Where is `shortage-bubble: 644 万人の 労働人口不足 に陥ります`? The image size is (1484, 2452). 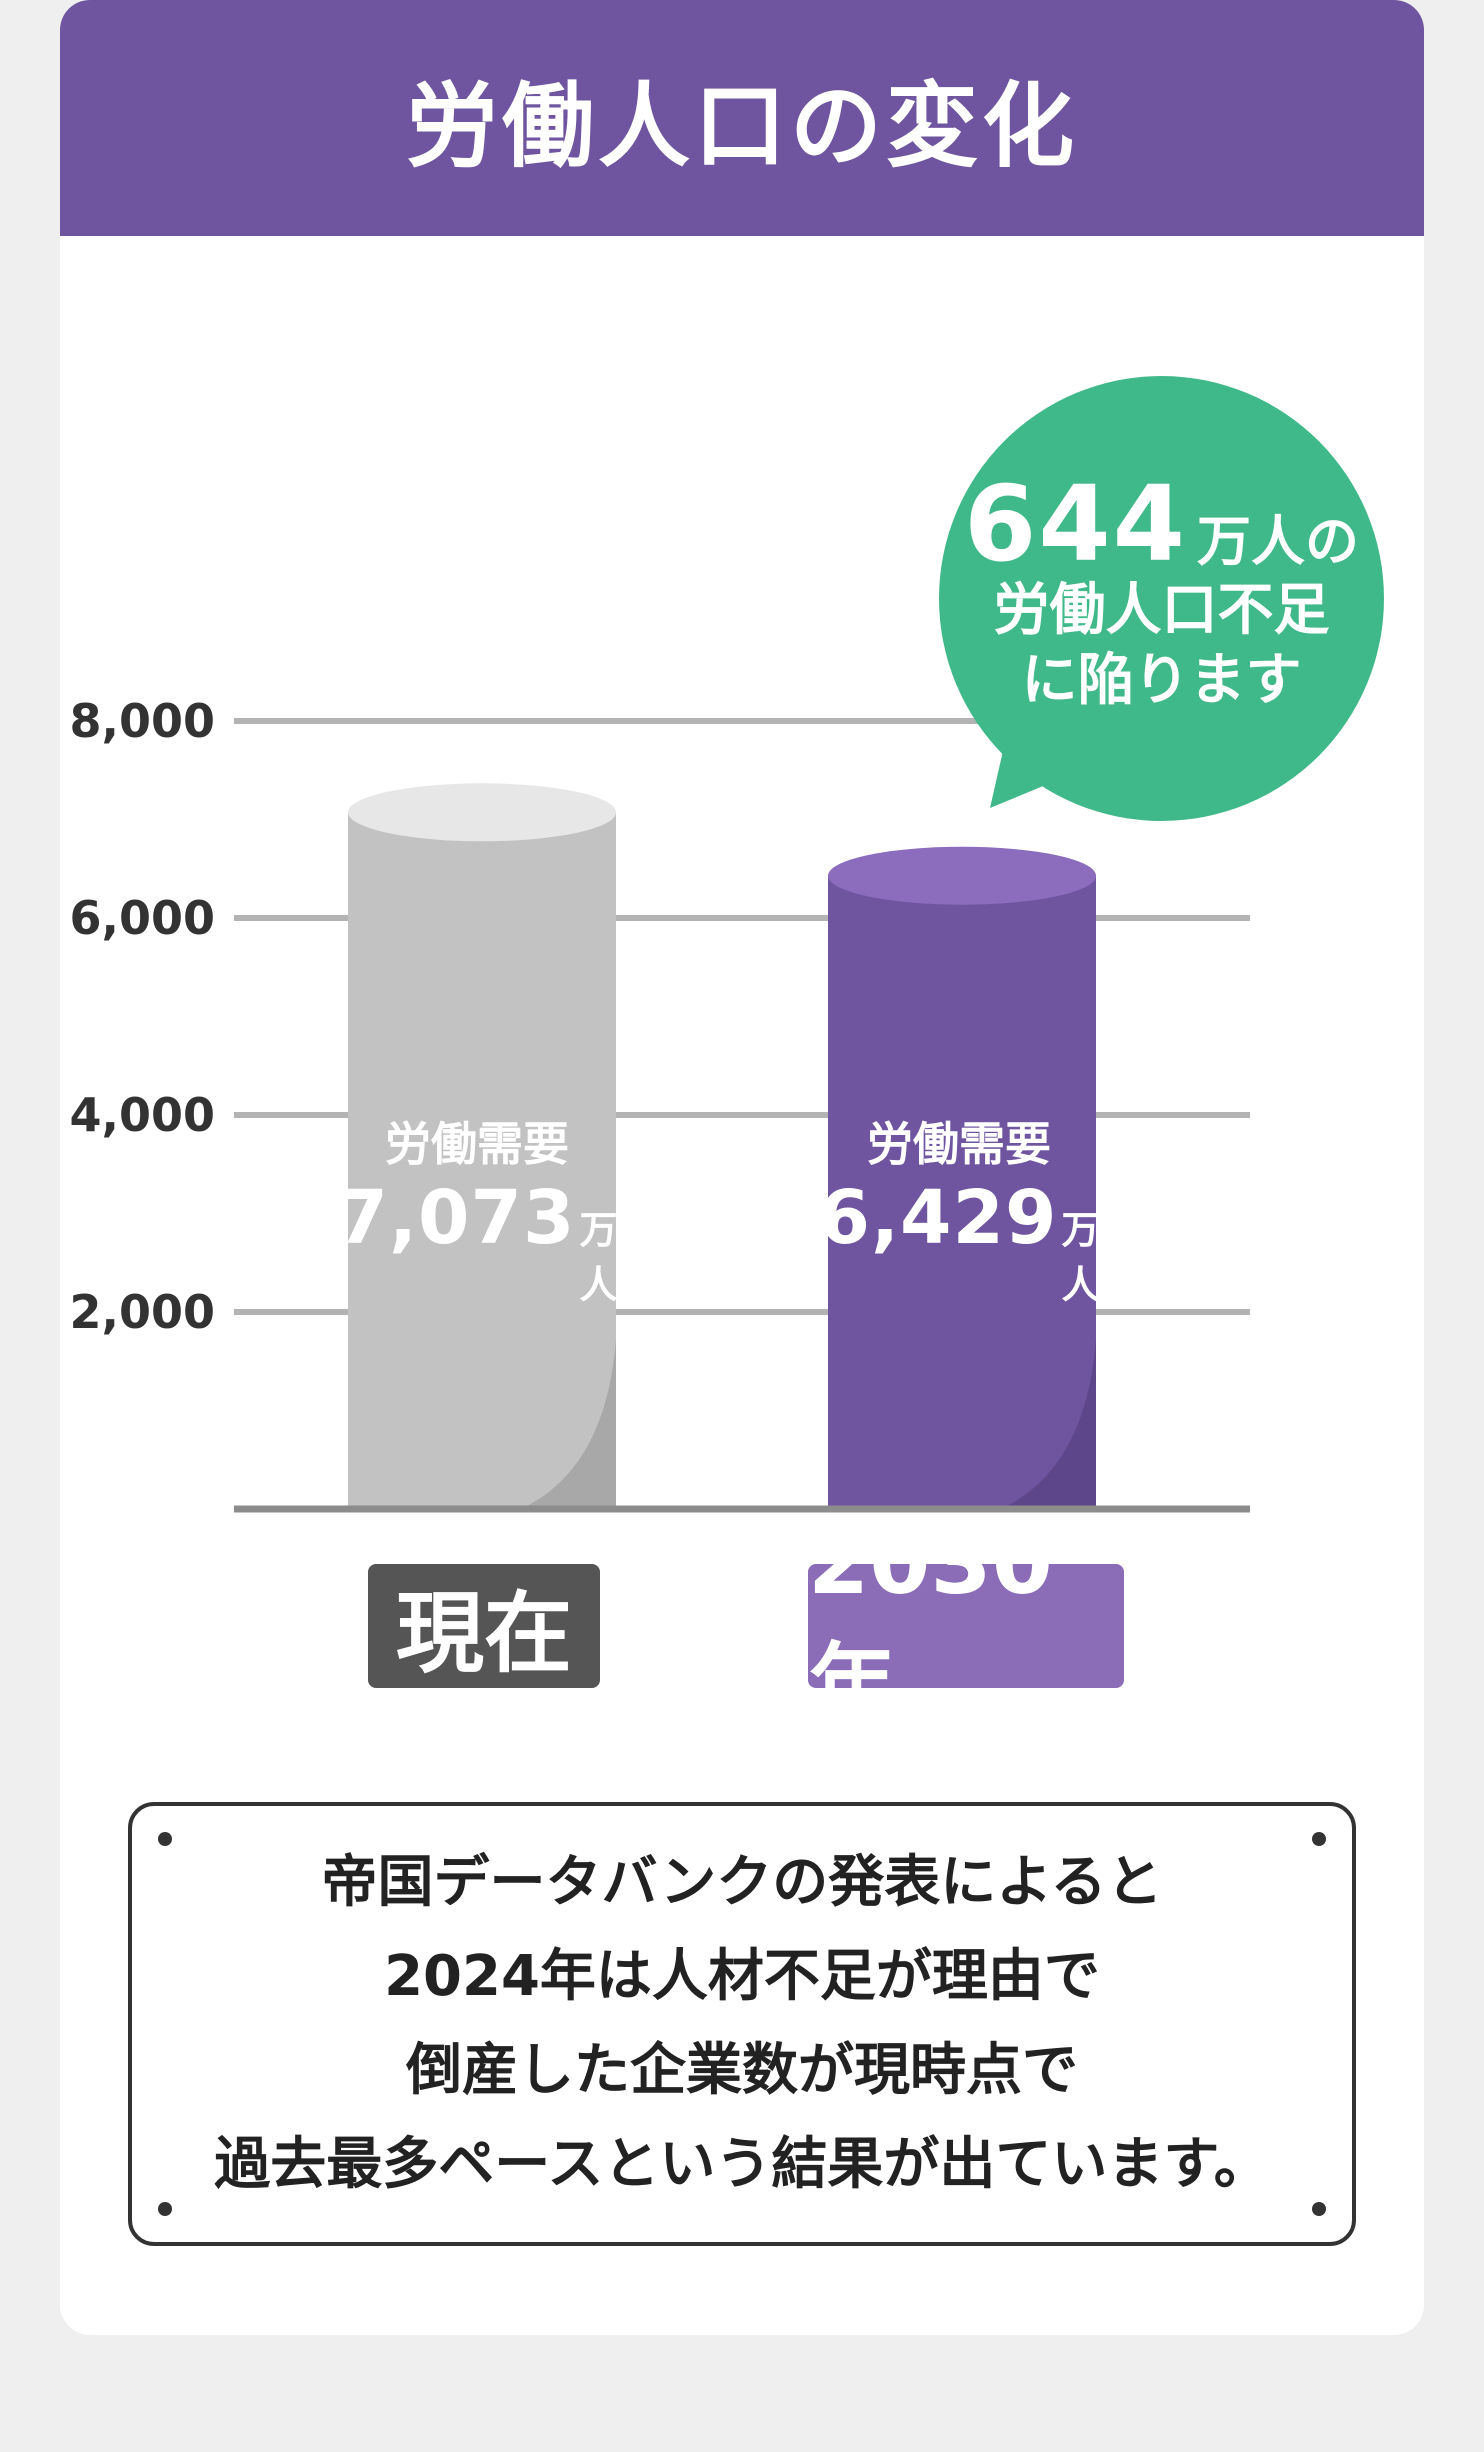 shortage-bubble: 644 万人の 労働人口不足 に陥ります is located at coordinates (1161, 598).